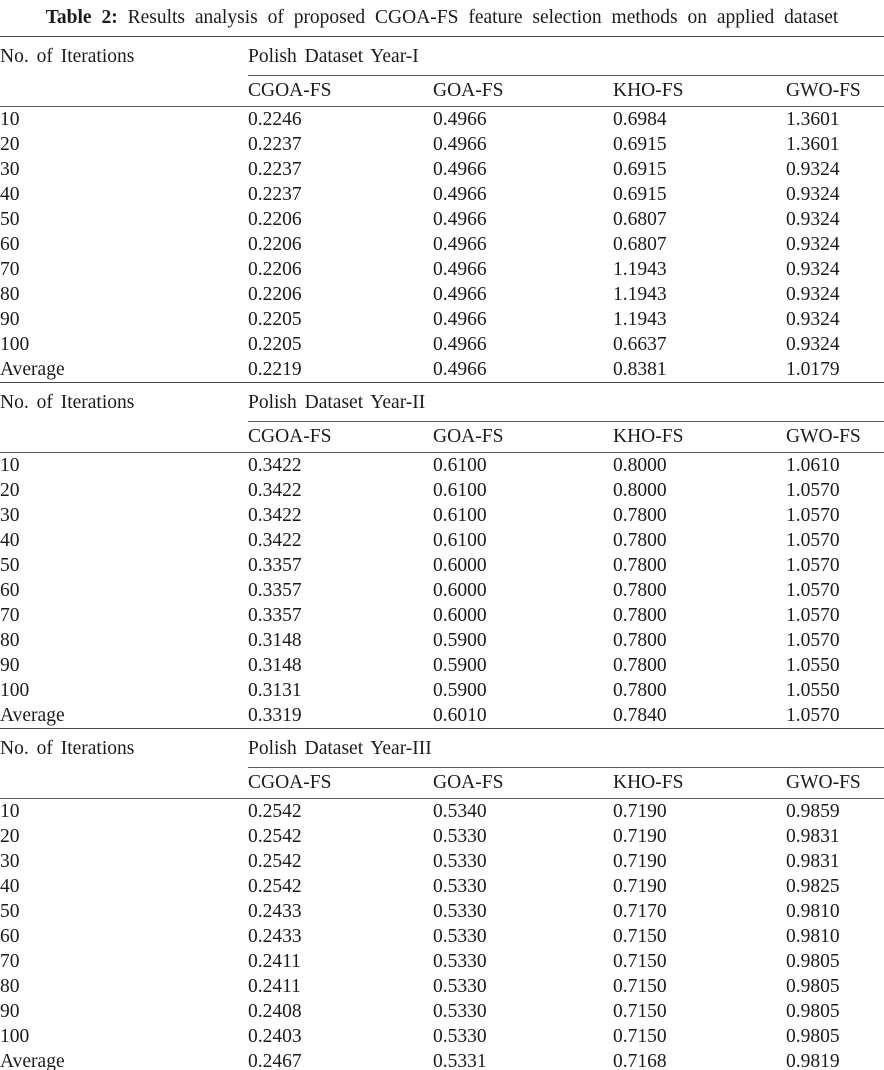 Image resolution: width=884 pixels, height=1070 pixels. I want to click on method-column-header: GWO-FS, so click(835, 91).